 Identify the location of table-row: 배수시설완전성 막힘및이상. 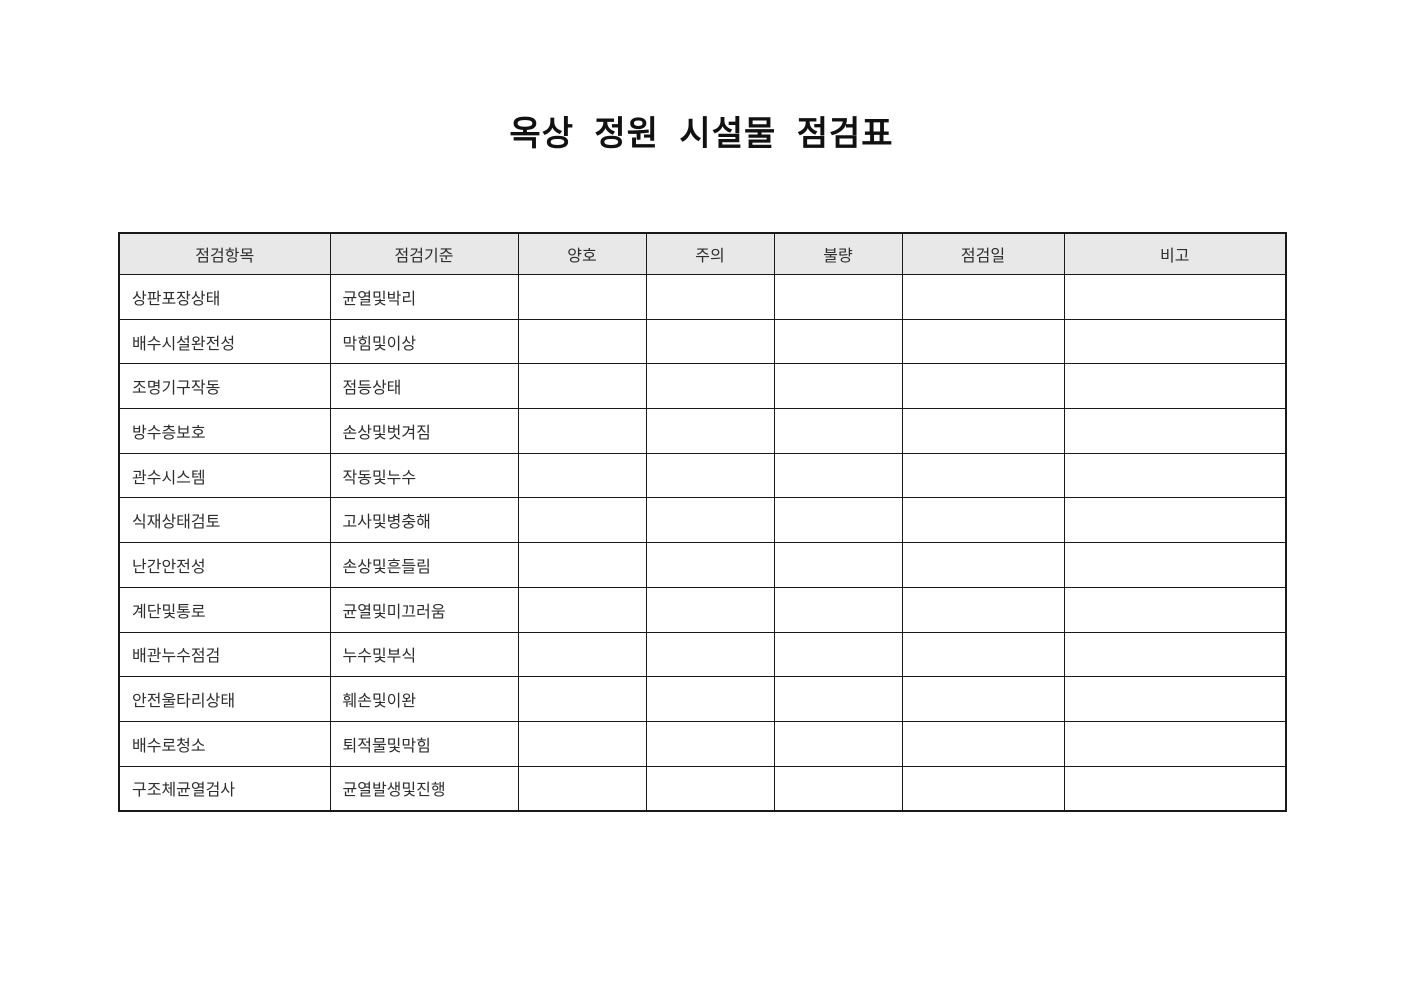
(702, 341).